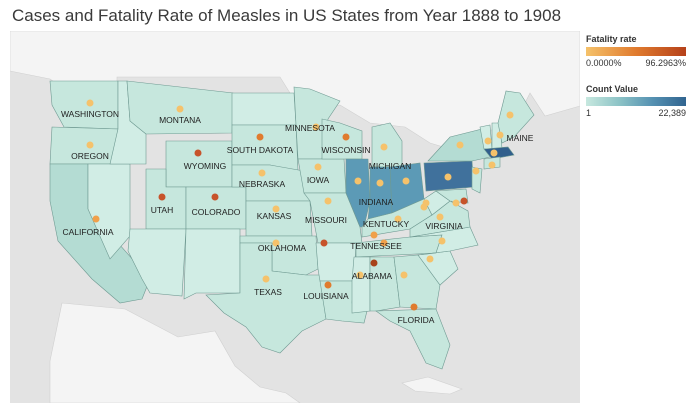  What do you see at coordinates (417, 282) in the screenshot?
I see `state-georgia` at bounding box center [417, 282].